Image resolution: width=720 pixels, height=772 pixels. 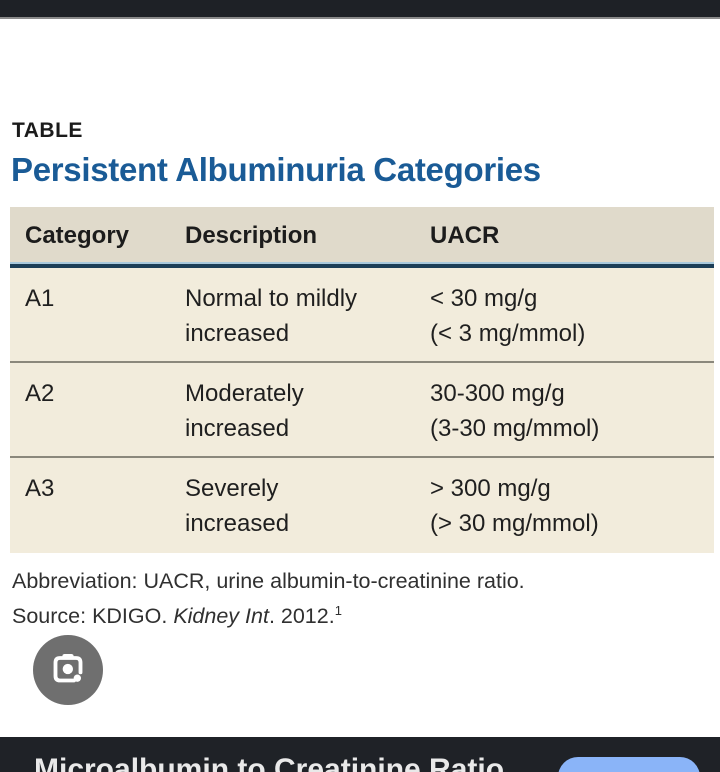 I want to click on cell-description: Severely increased, so click(x=307, y=505).